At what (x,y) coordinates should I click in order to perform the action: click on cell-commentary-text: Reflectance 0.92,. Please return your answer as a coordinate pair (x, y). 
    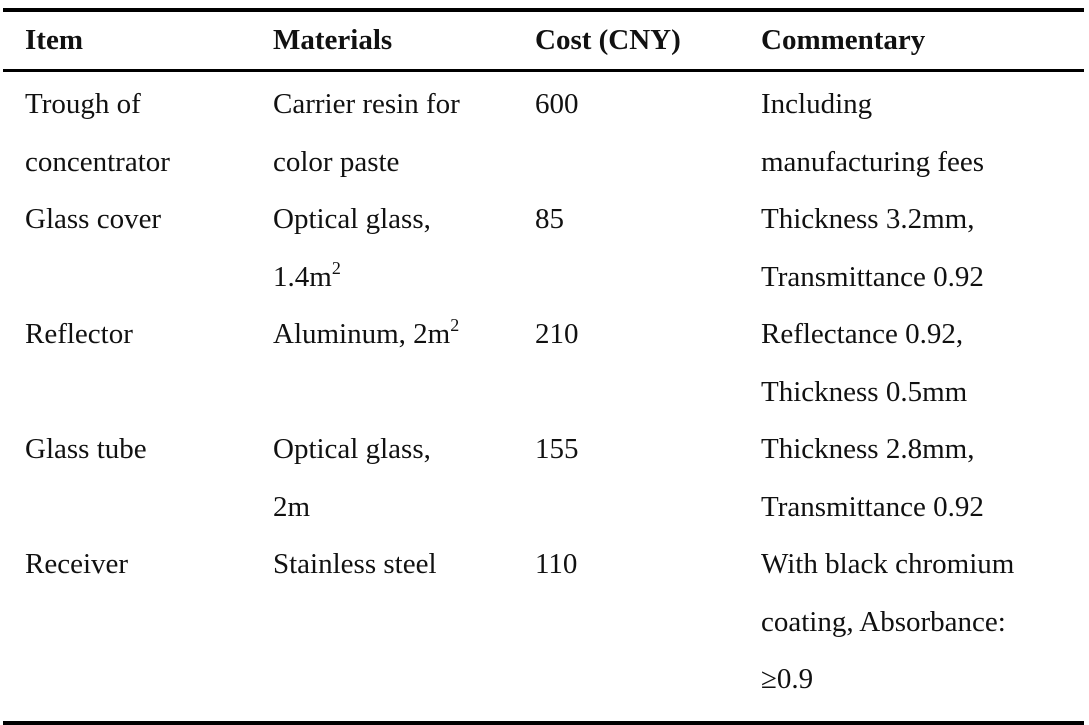
    Looking at the image, I should click on (862, 334).